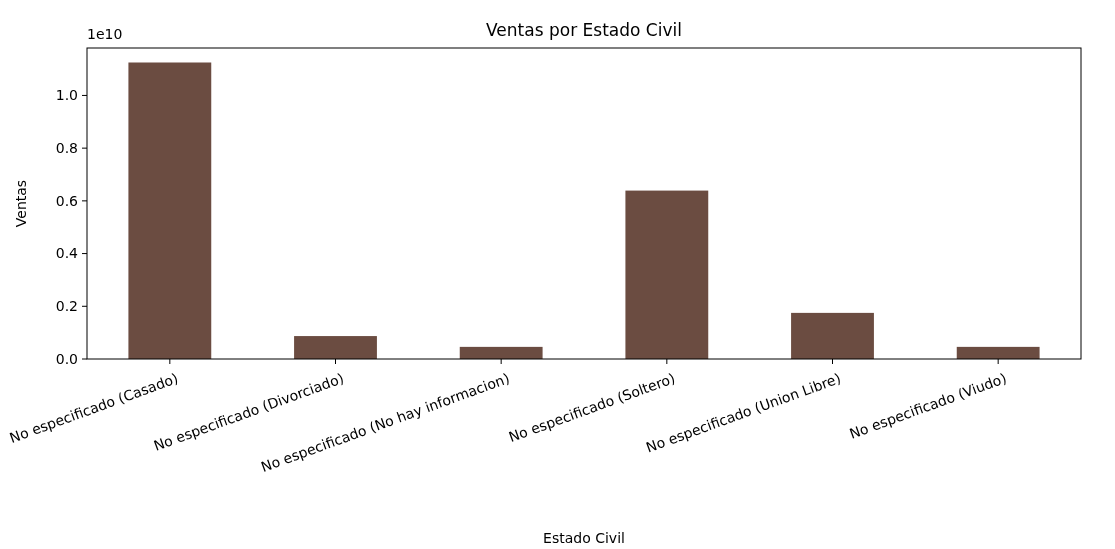  What do you see at coordinates (66, 148) in the screenshot?
I see `y-tick-label: 0.8` at bounding box center [66, 148].